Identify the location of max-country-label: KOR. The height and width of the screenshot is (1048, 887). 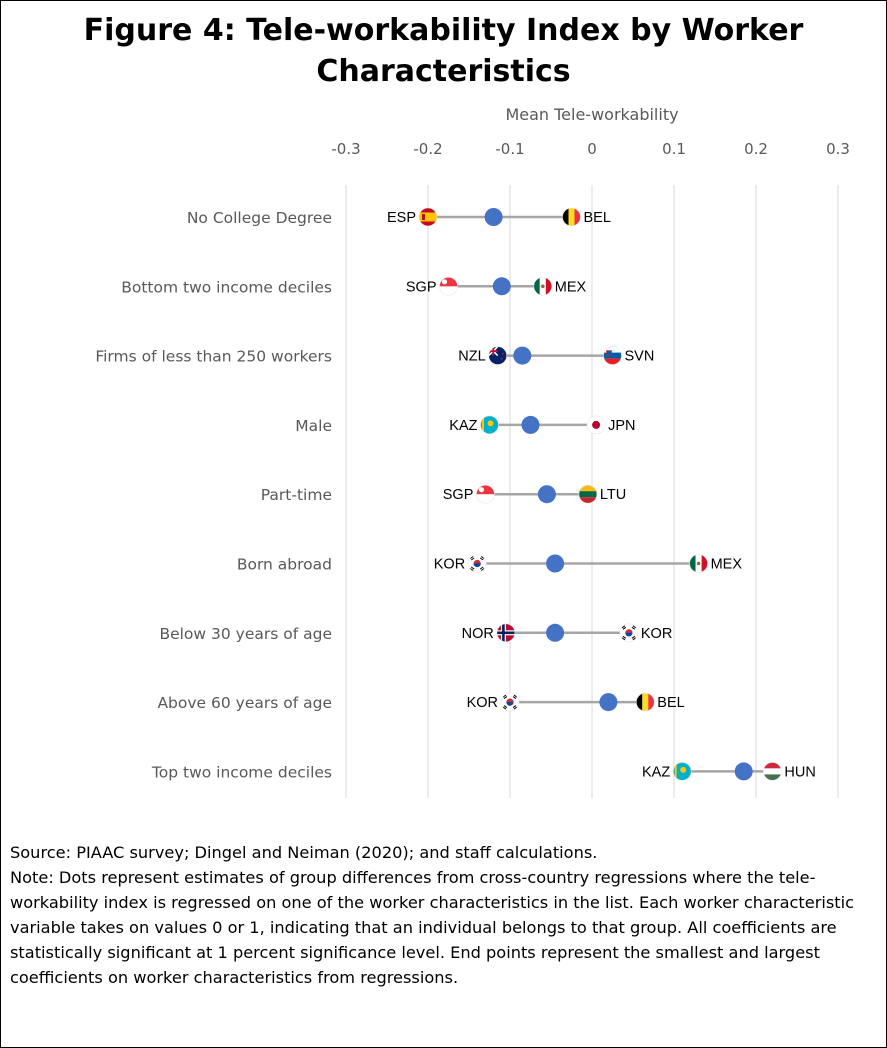
(656, 634).